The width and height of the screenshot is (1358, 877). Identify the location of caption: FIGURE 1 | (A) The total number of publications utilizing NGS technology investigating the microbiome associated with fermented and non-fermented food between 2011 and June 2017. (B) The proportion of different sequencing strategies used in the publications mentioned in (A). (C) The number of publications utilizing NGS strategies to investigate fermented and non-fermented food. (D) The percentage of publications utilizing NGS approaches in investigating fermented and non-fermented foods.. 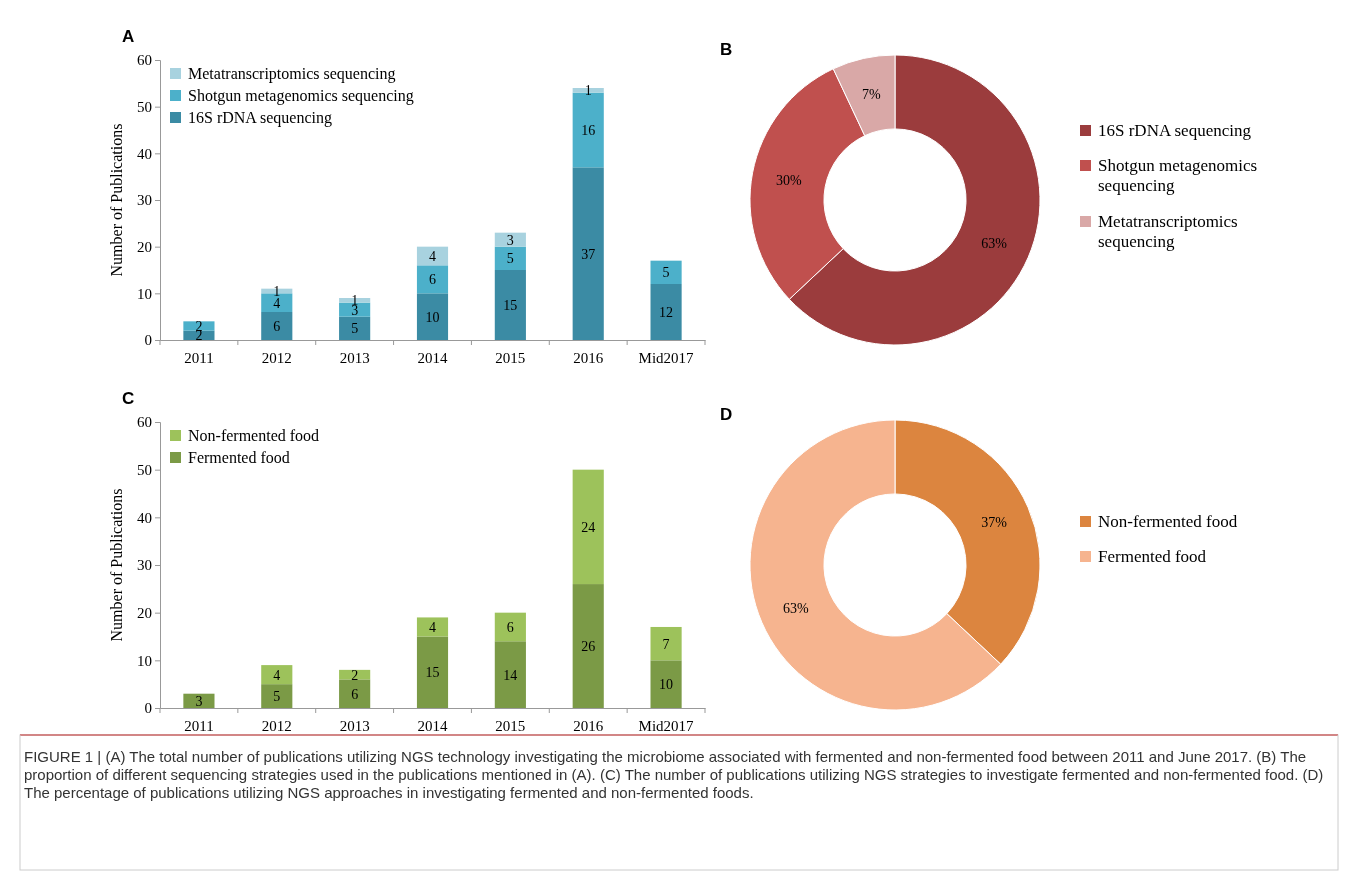
(674, 774).